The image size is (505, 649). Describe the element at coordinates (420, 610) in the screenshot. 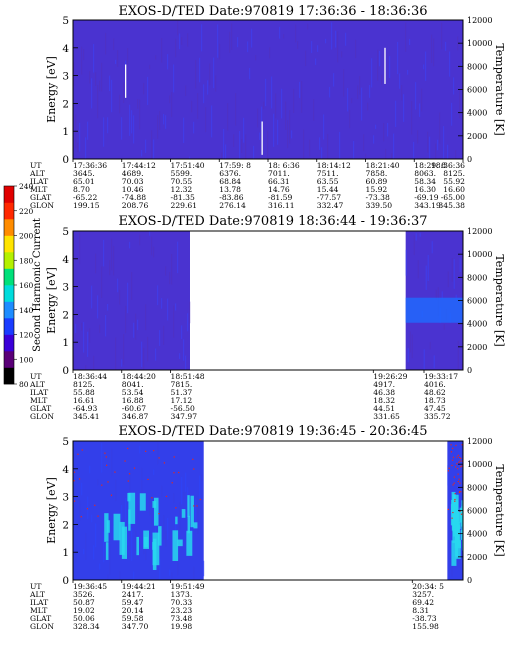

I see `table-cell: 8.31` at that location.